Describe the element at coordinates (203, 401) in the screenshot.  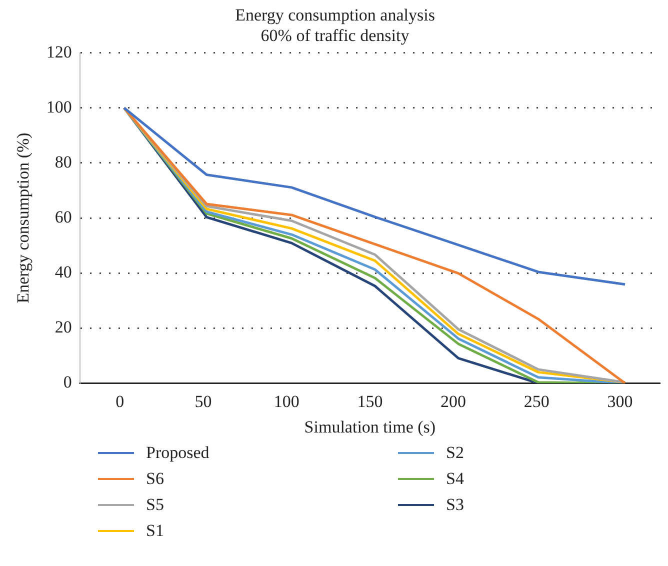
I see `x-tick-label: 50` at that location.